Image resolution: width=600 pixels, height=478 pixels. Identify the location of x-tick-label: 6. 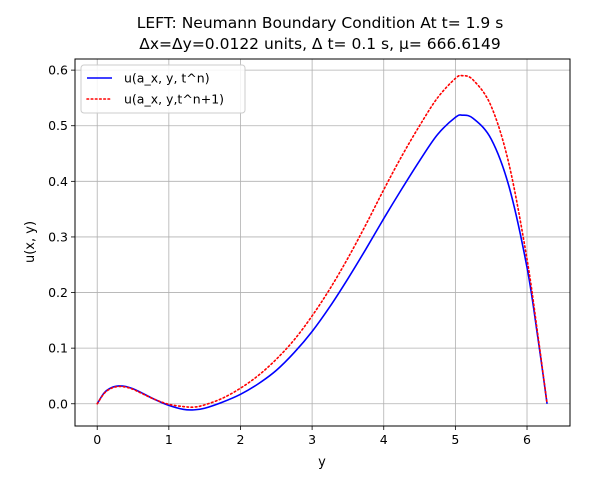
(527, 439).